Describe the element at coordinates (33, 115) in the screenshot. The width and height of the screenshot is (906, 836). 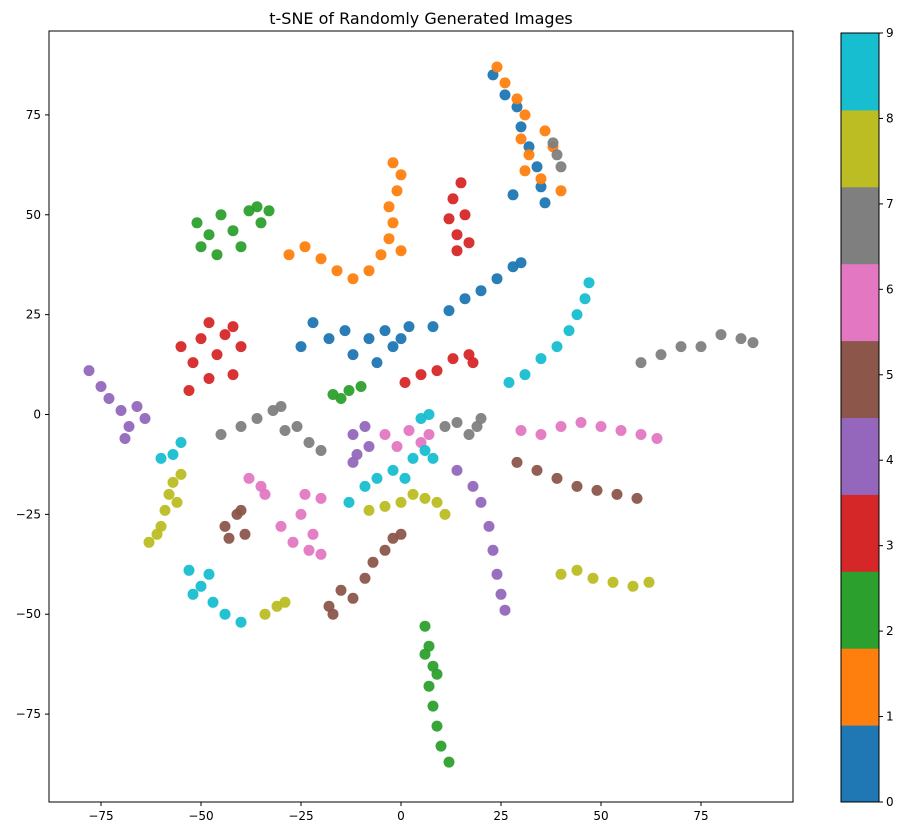
I see `y-tick-label: 75` at that location.